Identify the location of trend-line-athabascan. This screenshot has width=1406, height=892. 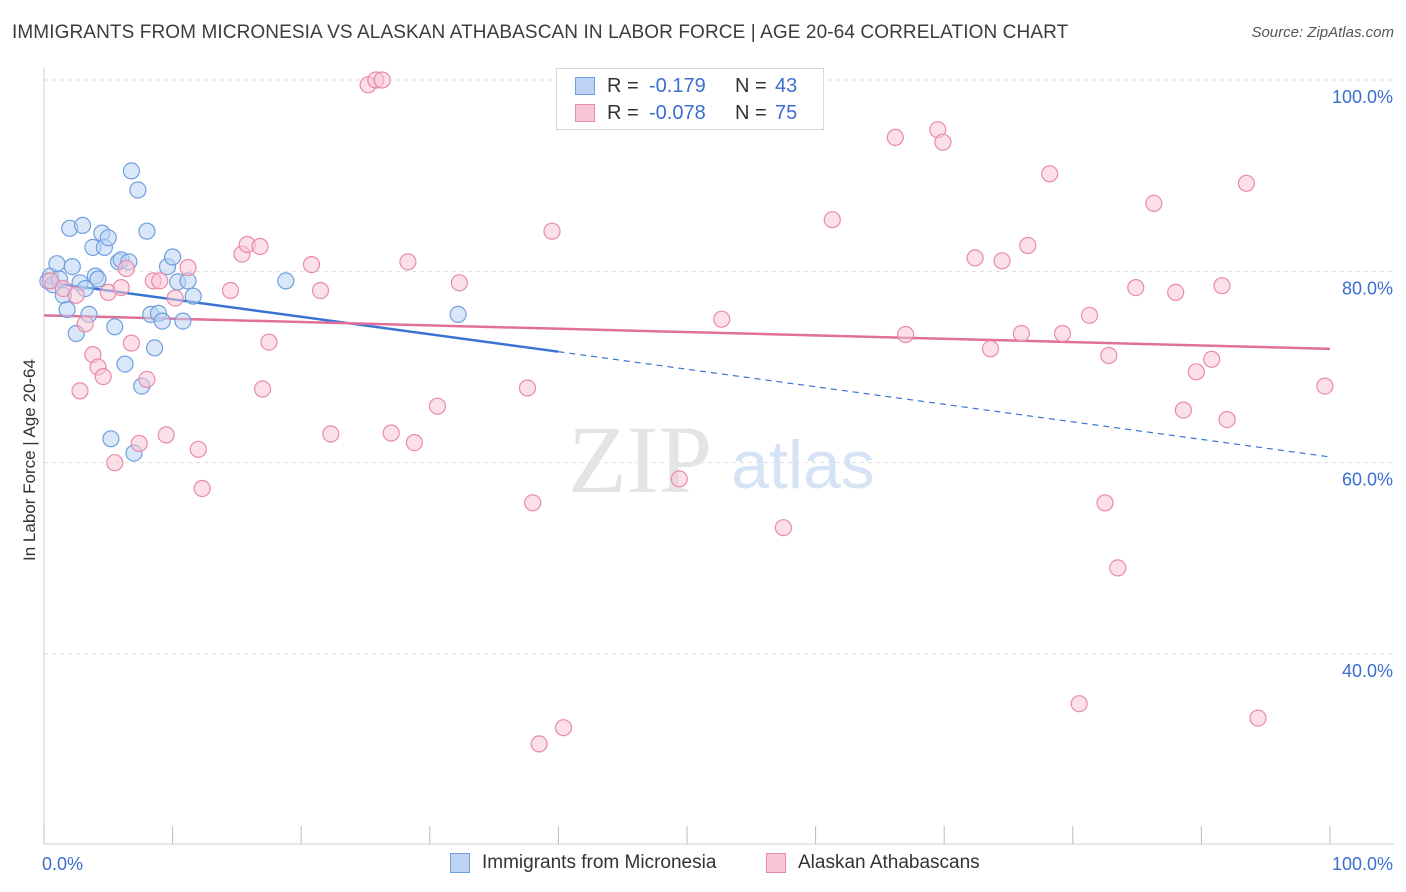
(687, 332).